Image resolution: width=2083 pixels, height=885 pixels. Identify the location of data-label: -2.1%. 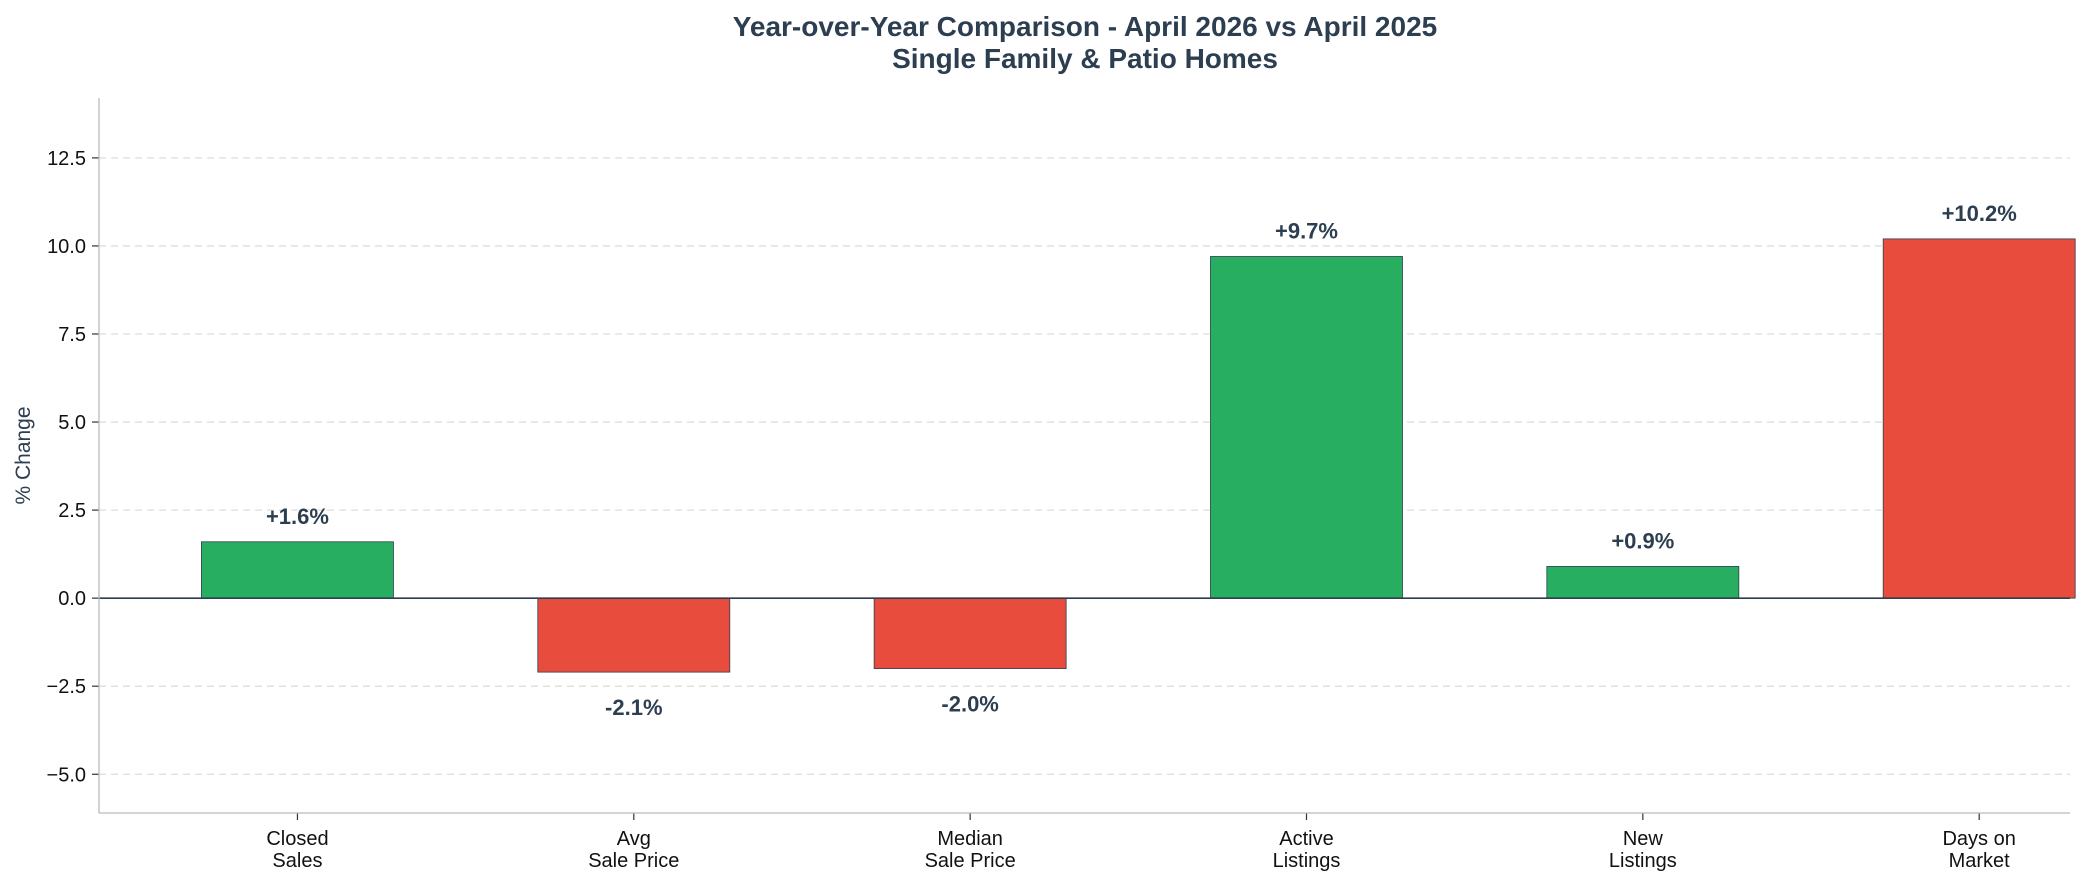
(633, 707).